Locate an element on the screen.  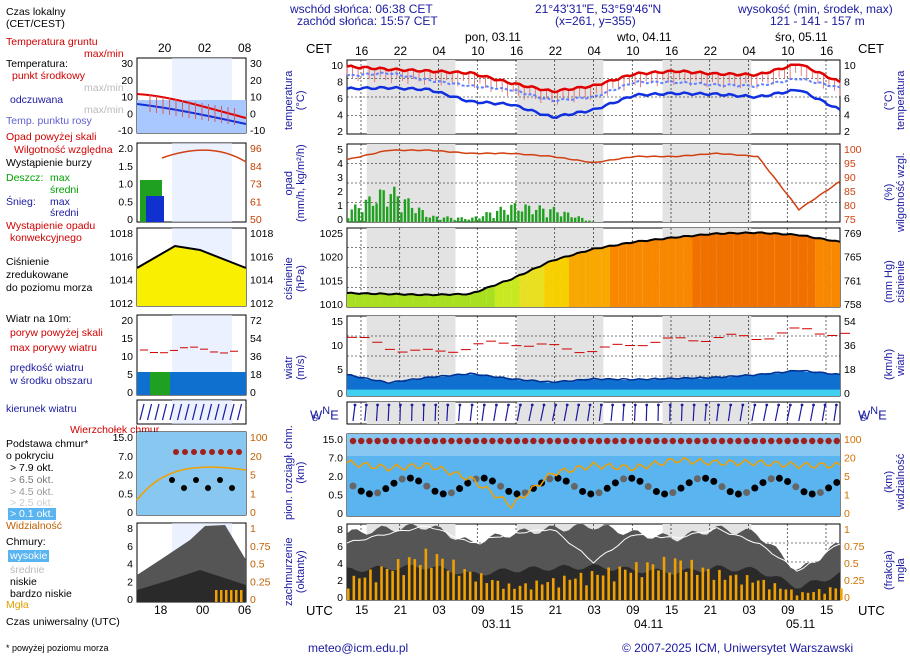
height-values: 121 - 141 - 157 m is located at coordinates (817, 21).